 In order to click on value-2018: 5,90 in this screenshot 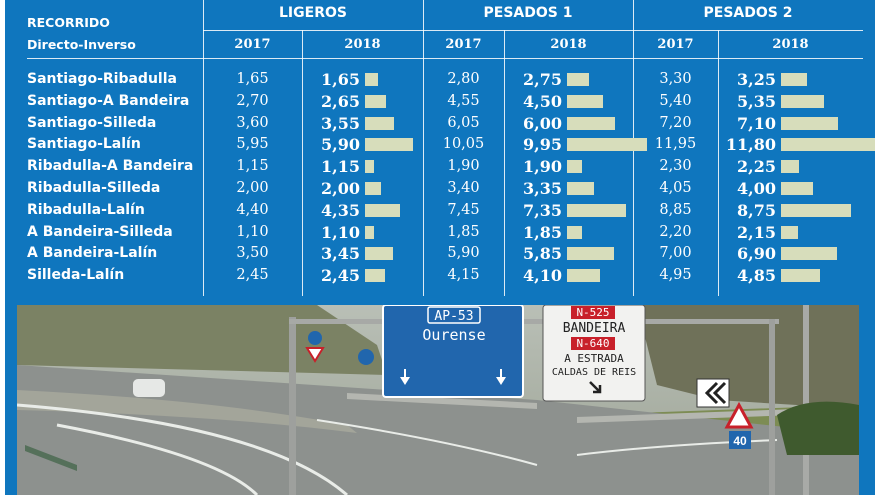, I will do `click(340, 145)`.